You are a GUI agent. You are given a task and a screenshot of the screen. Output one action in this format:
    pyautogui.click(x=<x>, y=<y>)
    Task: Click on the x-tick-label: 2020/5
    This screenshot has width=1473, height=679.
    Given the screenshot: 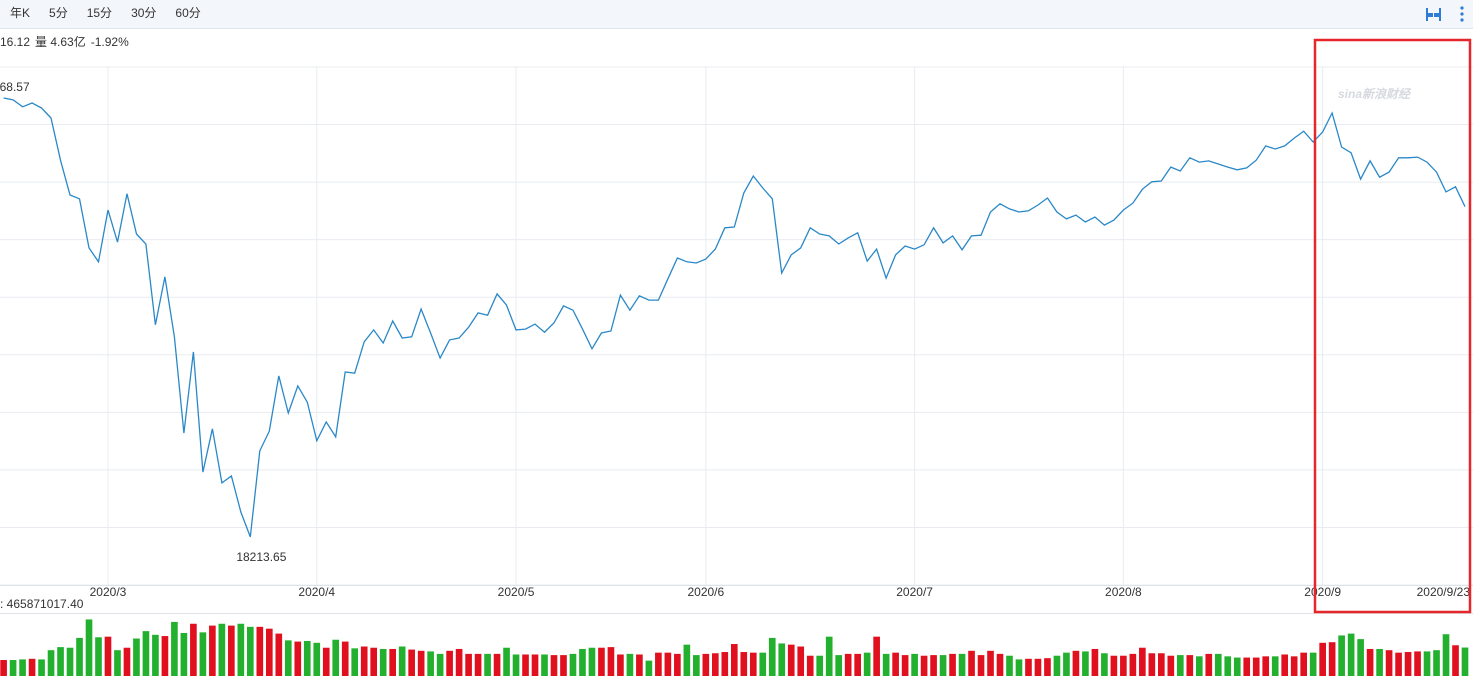 What is the action you would take?
    pyautogui.click(x=516, y=592)
    